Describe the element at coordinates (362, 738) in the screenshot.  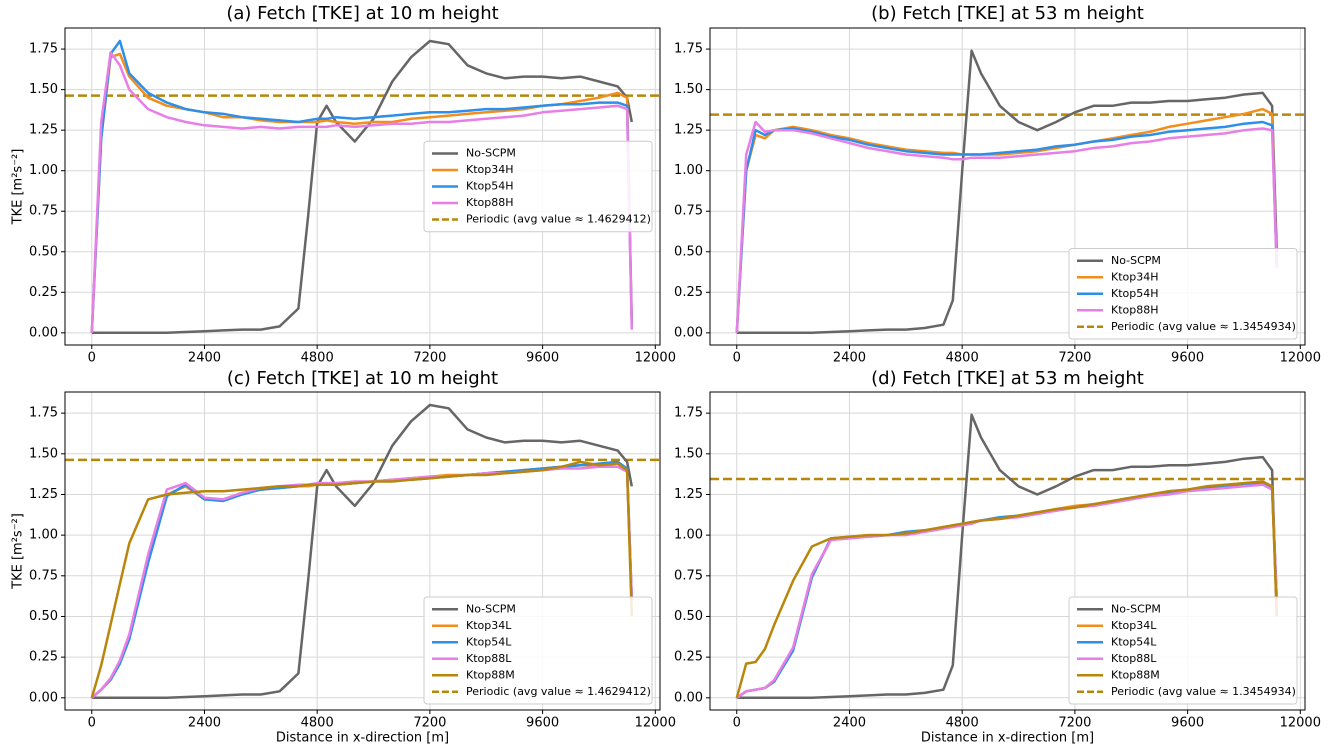
I see `x-axis-label: Distance in x-direction [m]` at that location.